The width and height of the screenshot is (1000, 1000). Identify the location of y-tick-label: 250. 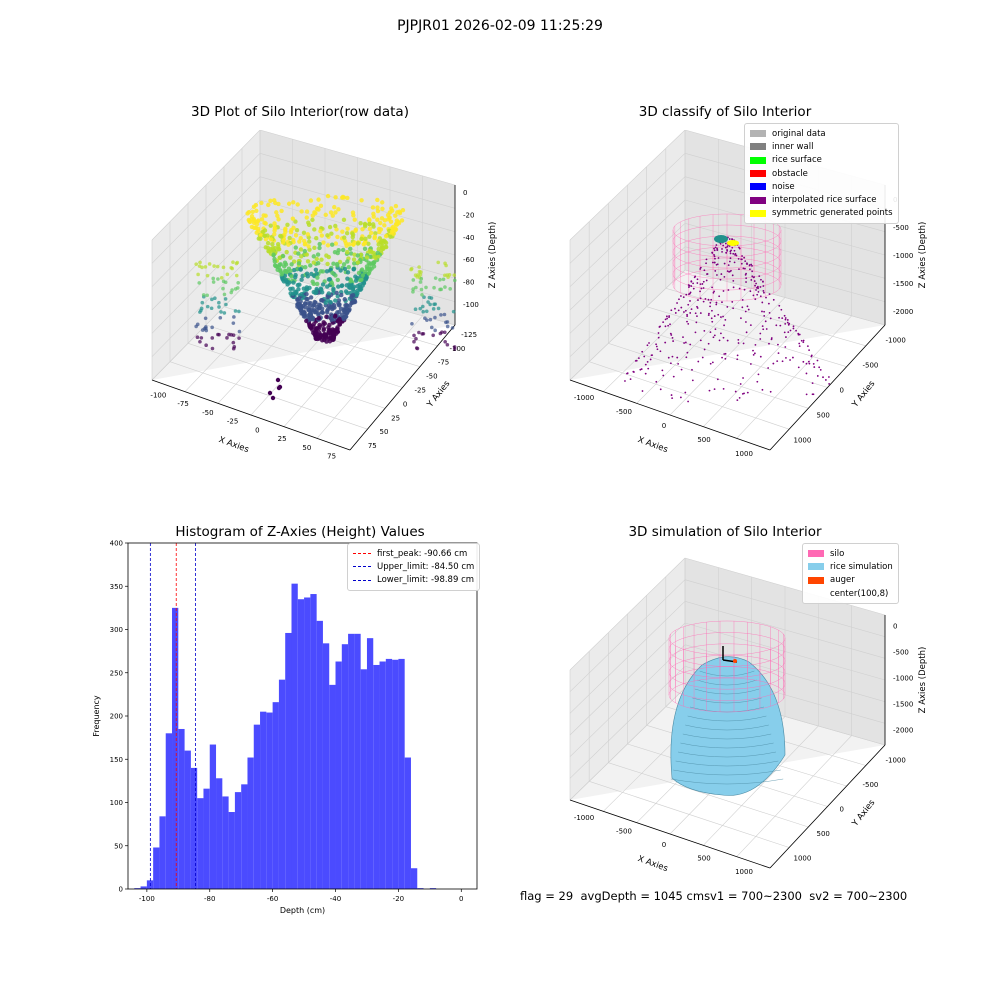
(116, 673).